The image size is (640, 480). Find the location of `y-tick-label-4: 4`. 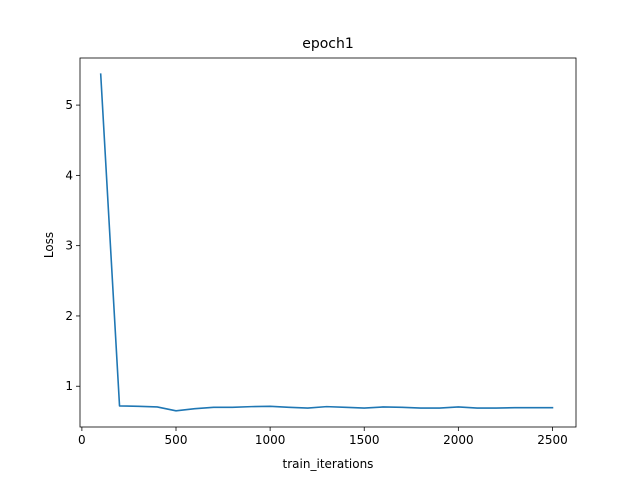

y-tick-label-4: 4 is located at coordinates (69, 175).